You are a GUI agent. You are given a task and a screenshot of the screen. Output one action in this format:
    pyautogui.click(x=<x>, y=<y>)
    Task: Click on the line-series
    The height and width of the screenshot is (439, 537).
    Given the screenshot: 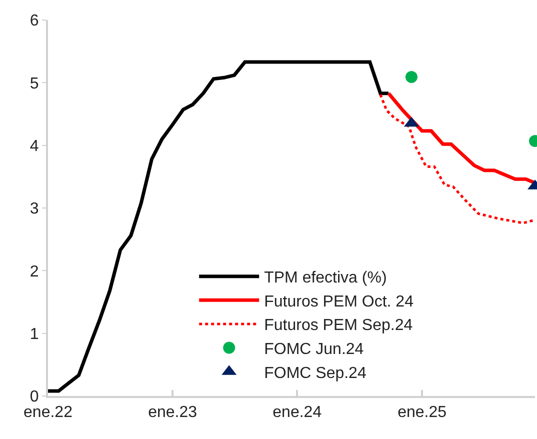 What is the action you would take?
    pyautogui.click(x=457, y=158)
    